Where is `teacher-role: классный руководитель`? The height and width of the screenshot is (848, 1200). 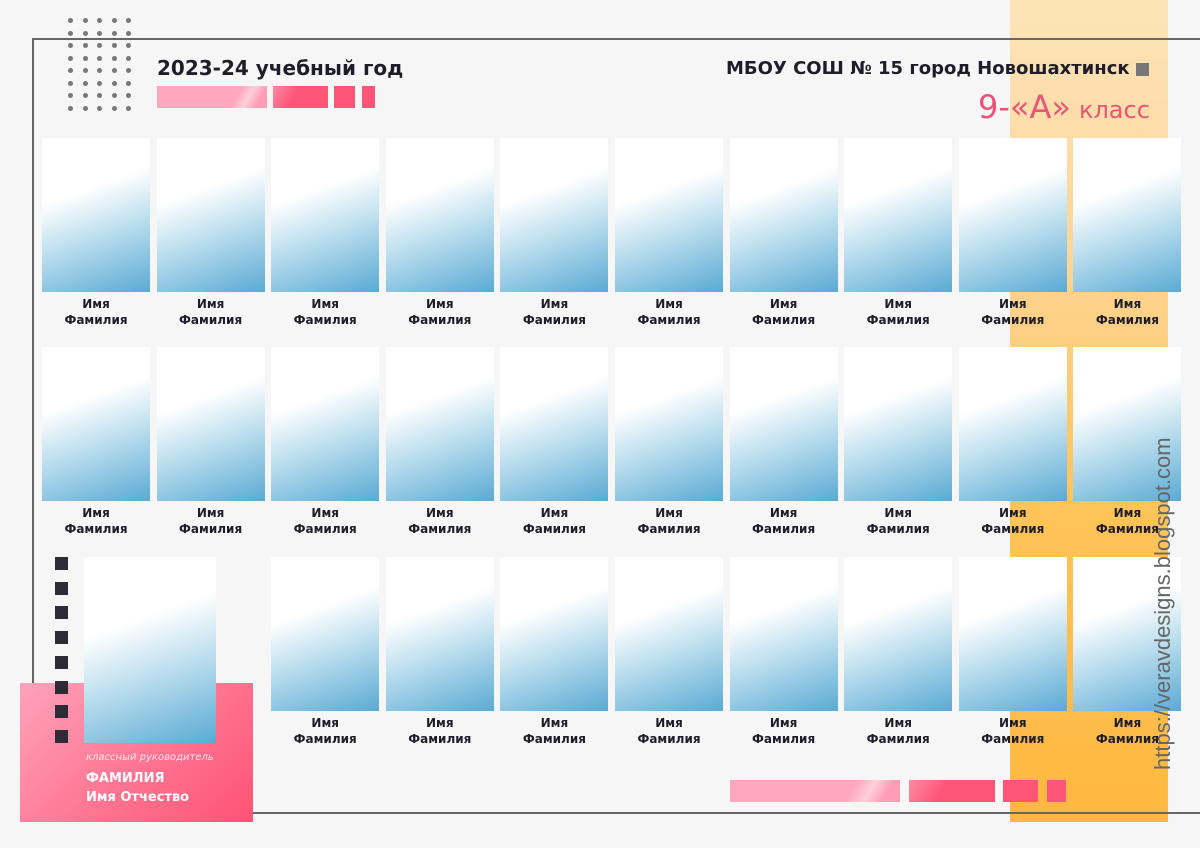
teacher-role: классный руководитель is located at coordinates (150, 757).